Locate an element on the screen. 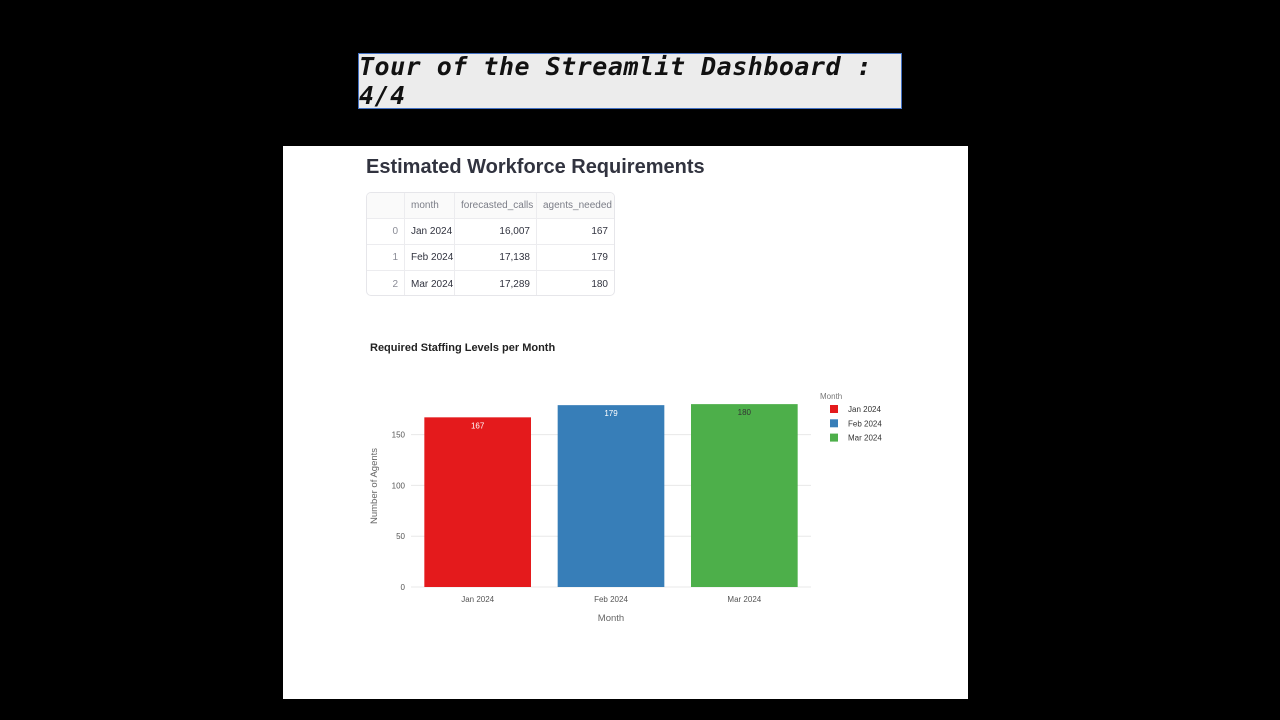 The image size is (1280, 720). table-header-row: month forecasted_calls agents_needed is located at coordinates (490, 206).